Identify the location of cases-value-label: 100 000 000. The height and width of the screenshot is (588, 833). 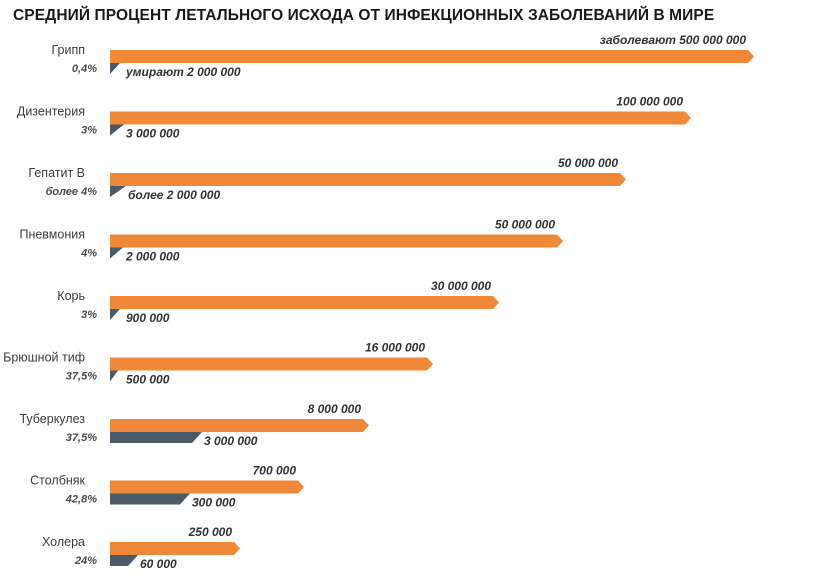
(649, 102).